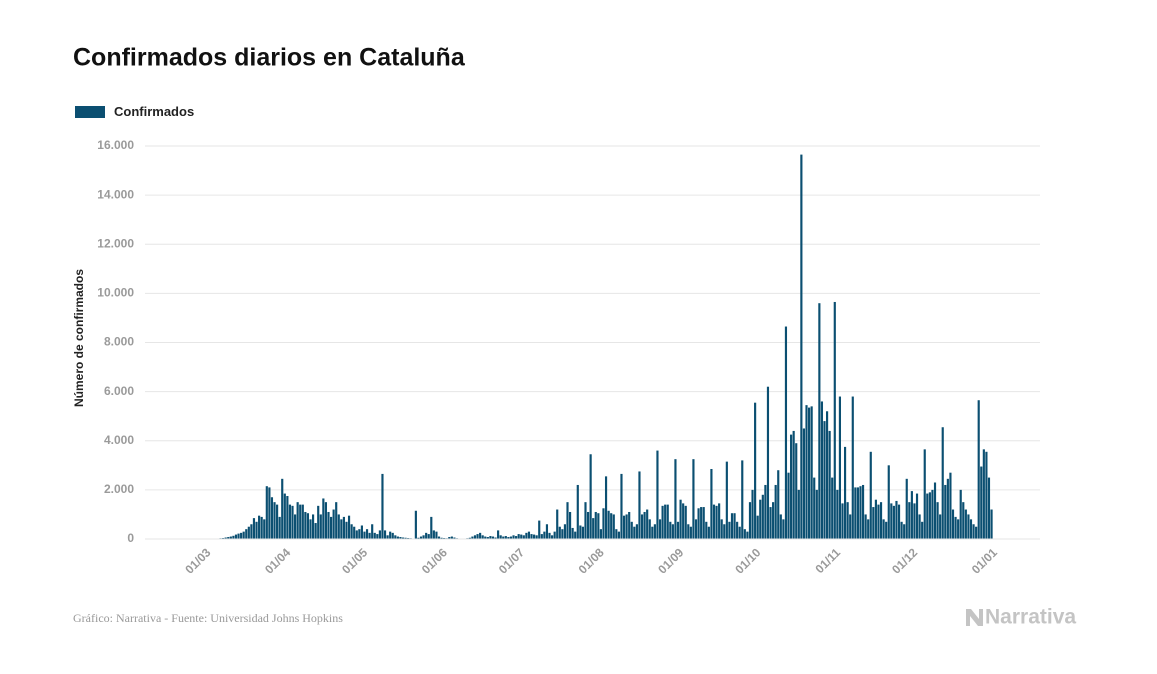 The image size is (1157, 674). Describe the element at coordinates (984, 560) in the screenshot. I see `x-tick-label: 01/01` at that location.